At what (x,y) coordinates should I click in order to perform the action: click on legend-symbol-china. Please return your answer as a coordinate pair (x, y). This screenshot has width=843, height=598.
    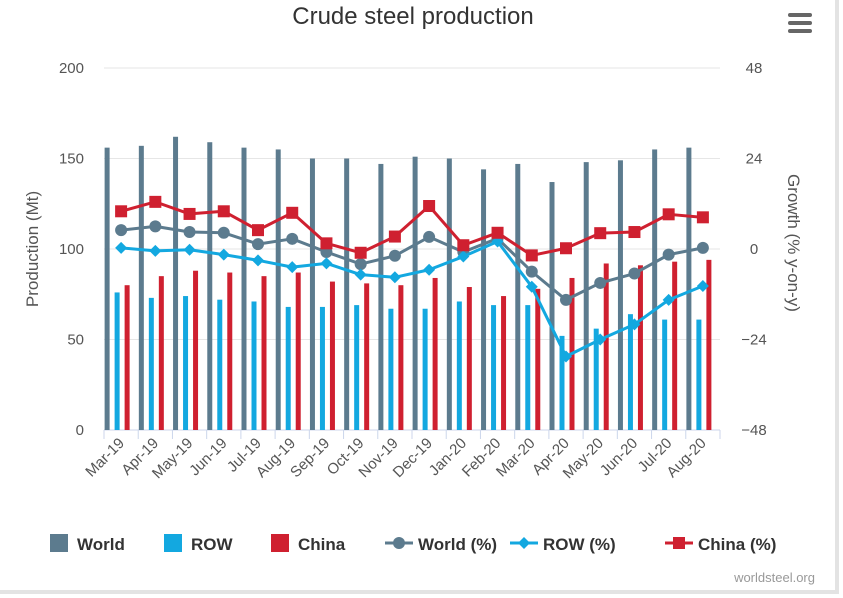
    Looking at the image, I should click on (280, 543).